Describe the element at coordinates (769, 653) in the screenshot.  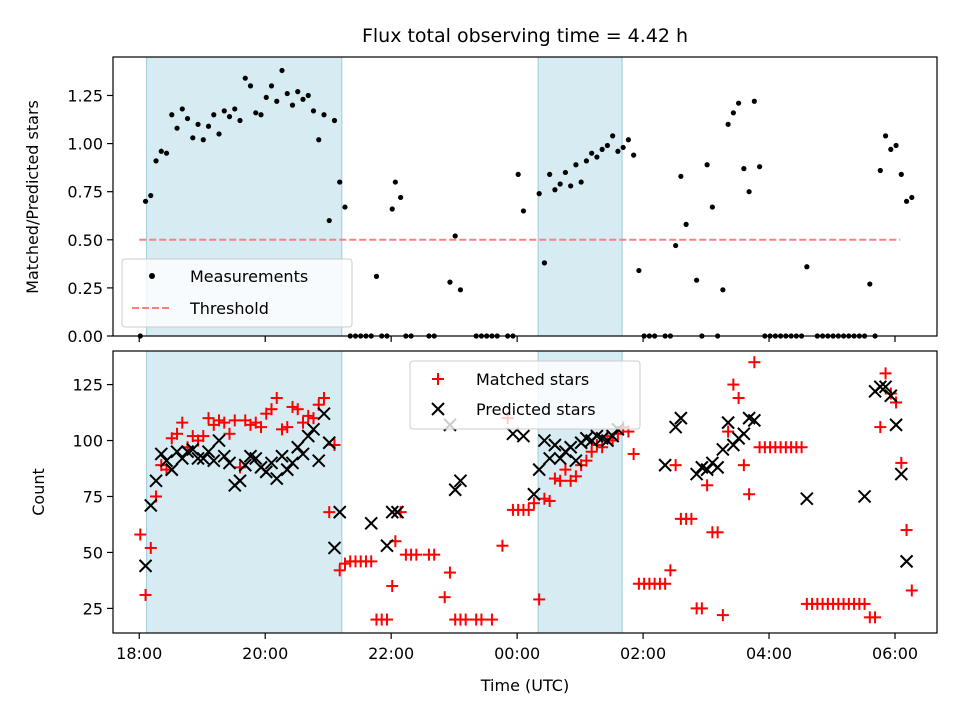
I see `x-tick-label: 04:00` at that location.